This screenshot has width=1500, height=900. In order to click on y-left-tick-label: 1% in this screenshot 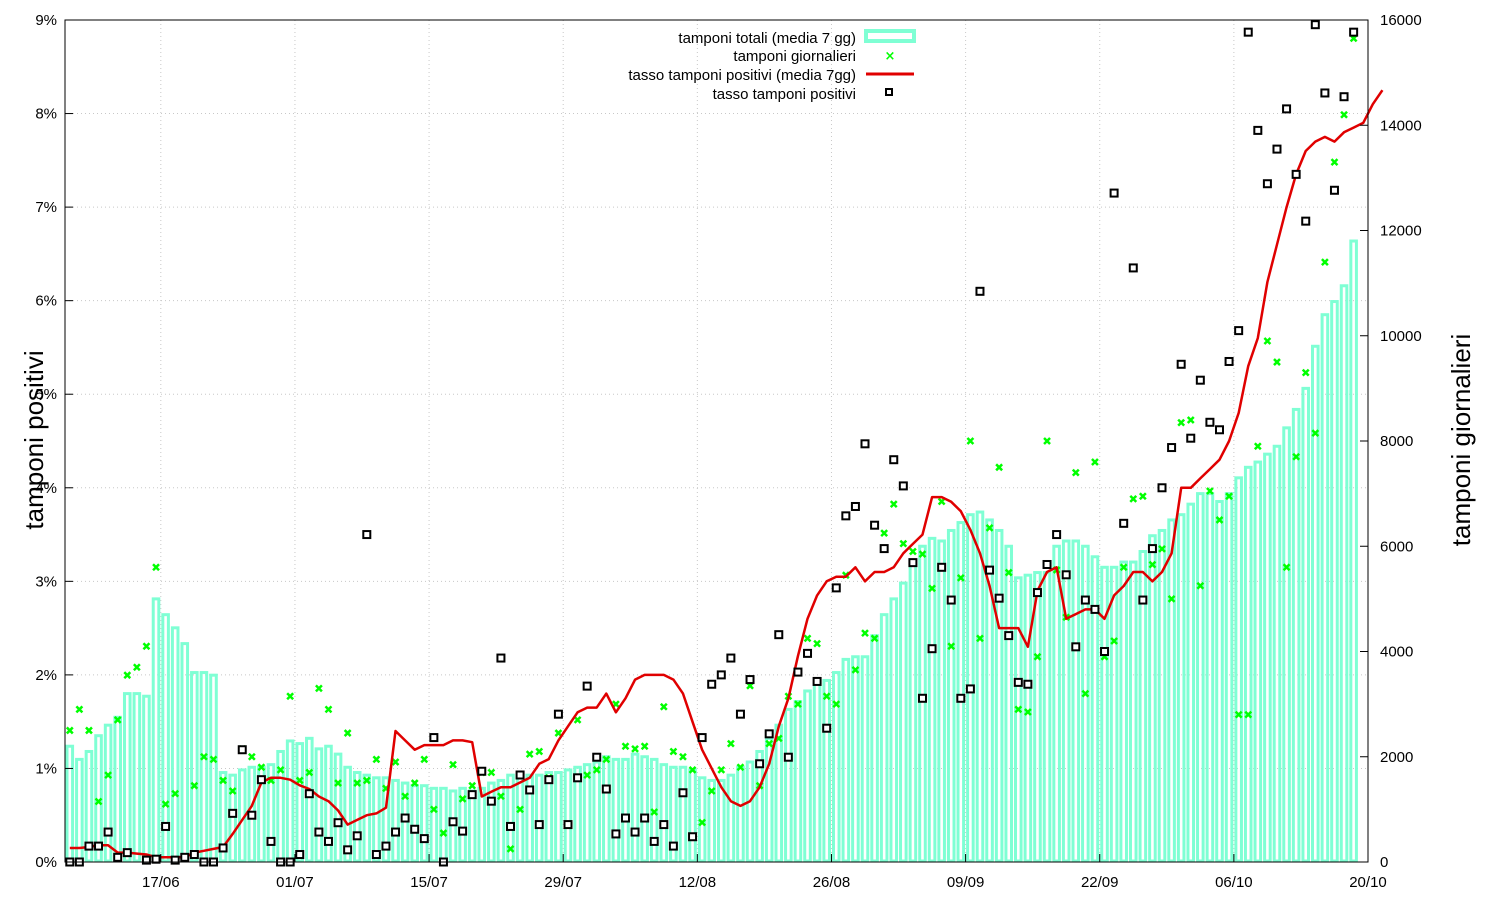, I will do `click(46, 768)`.